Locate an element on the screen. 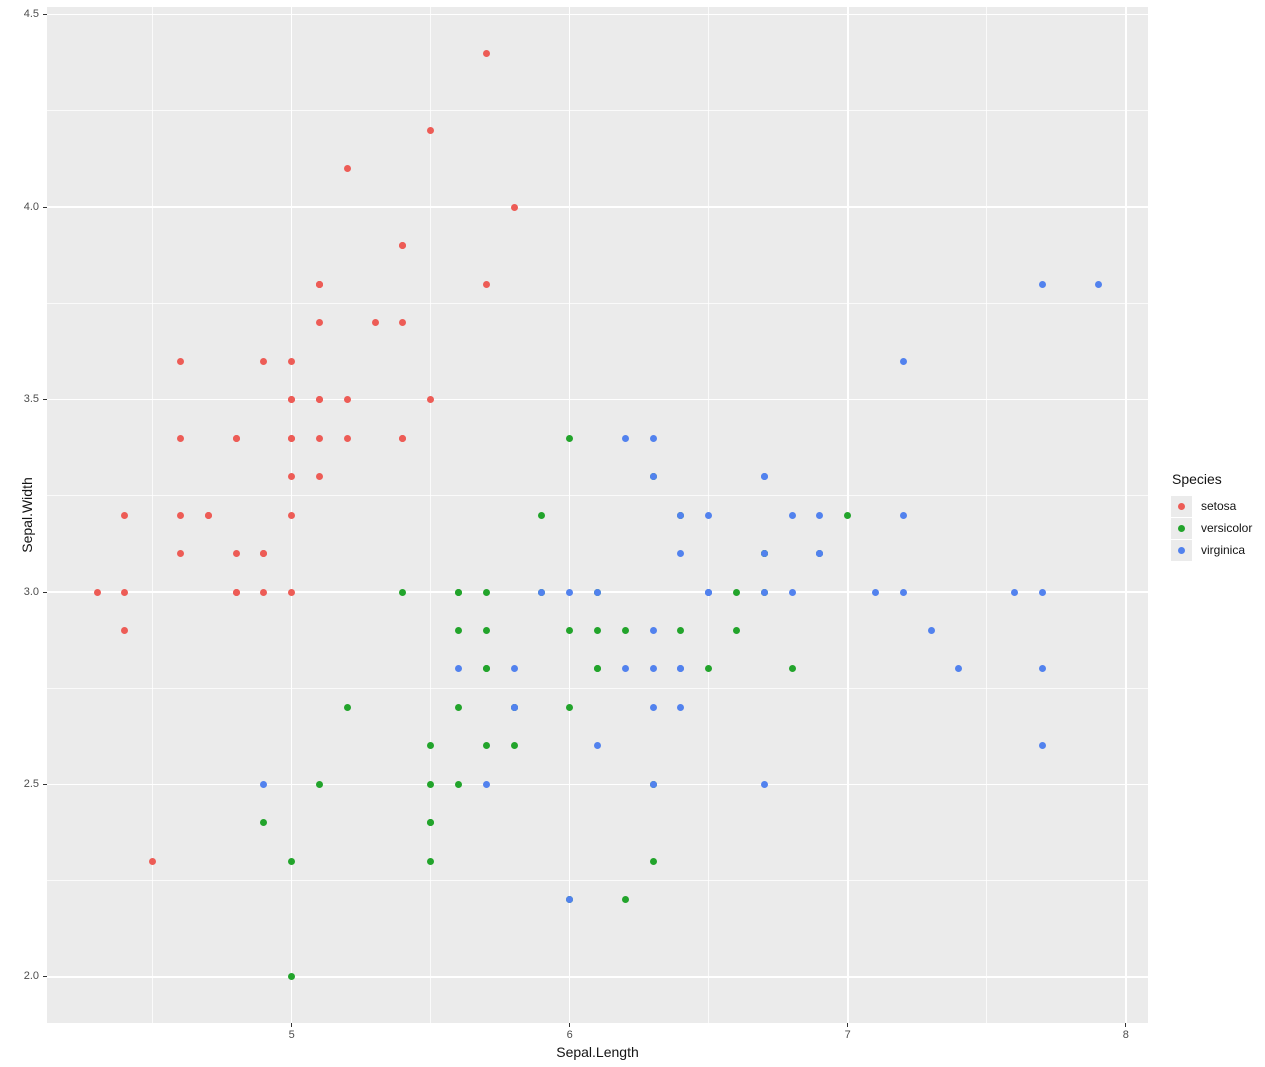 The height and width of the screenshot is (1067, 1265). legend-item-versicolor: versicolor is located at coordinates (1211, 528).